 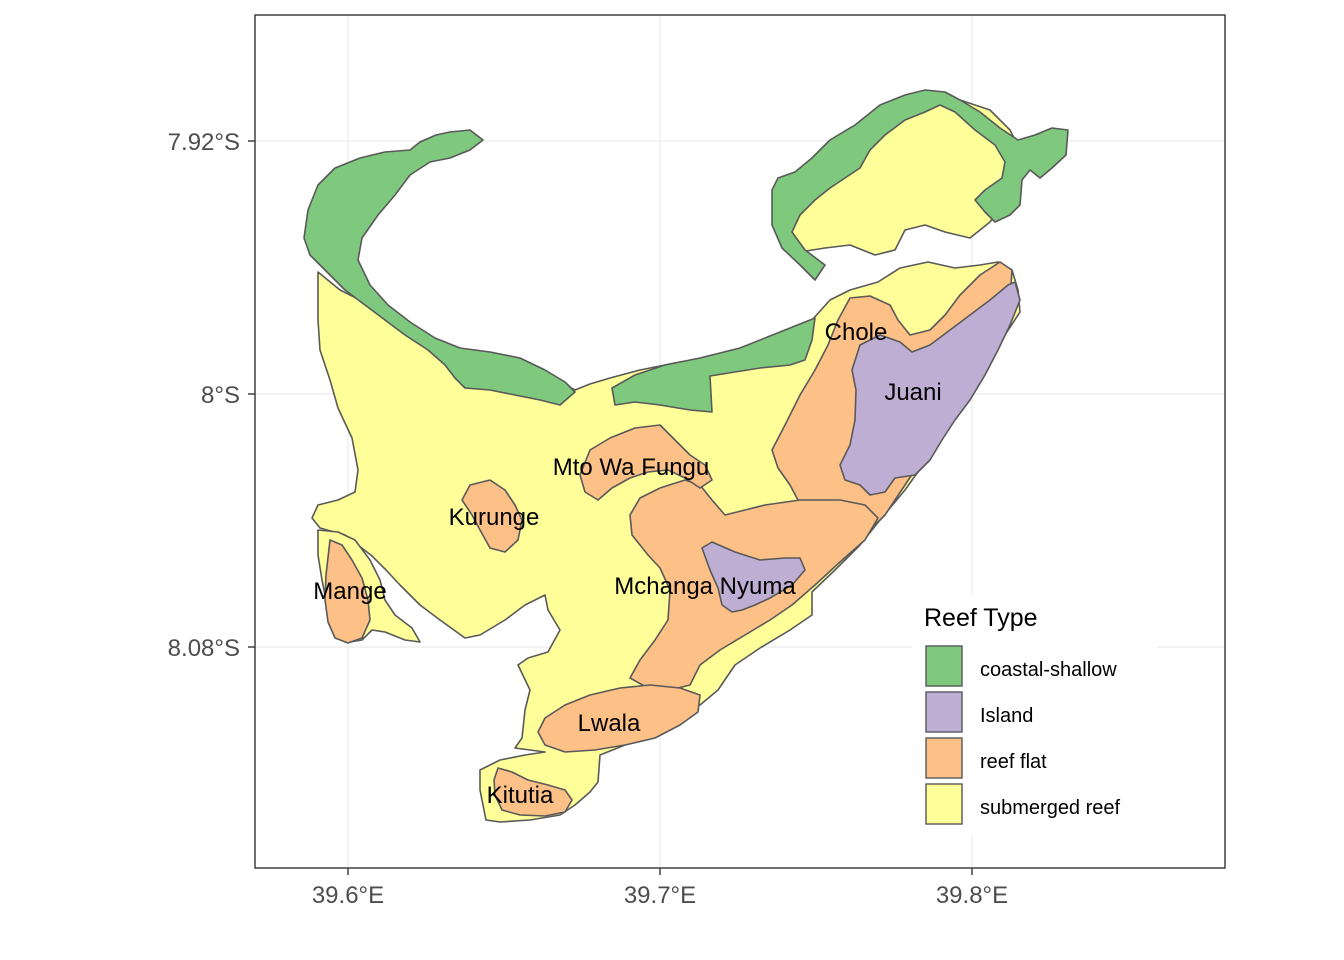 What do you see at coordinates (981, 618) in the screenshot?
I see `legend-title: Reef Type` at bounding box center [981, 618].